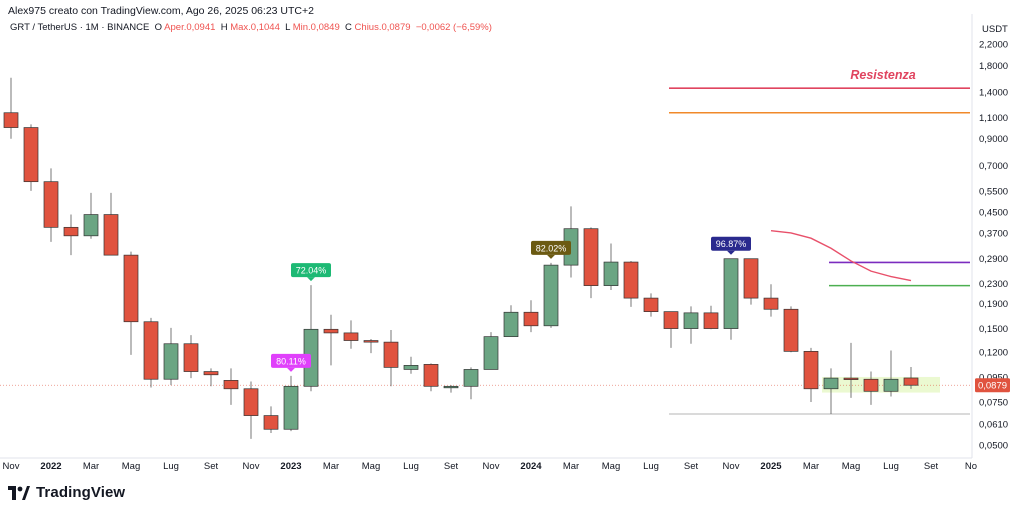  Describe the element at coordinates (993, 92) in the screenshot. I see `y-tick-label: 1,4000` at that location.